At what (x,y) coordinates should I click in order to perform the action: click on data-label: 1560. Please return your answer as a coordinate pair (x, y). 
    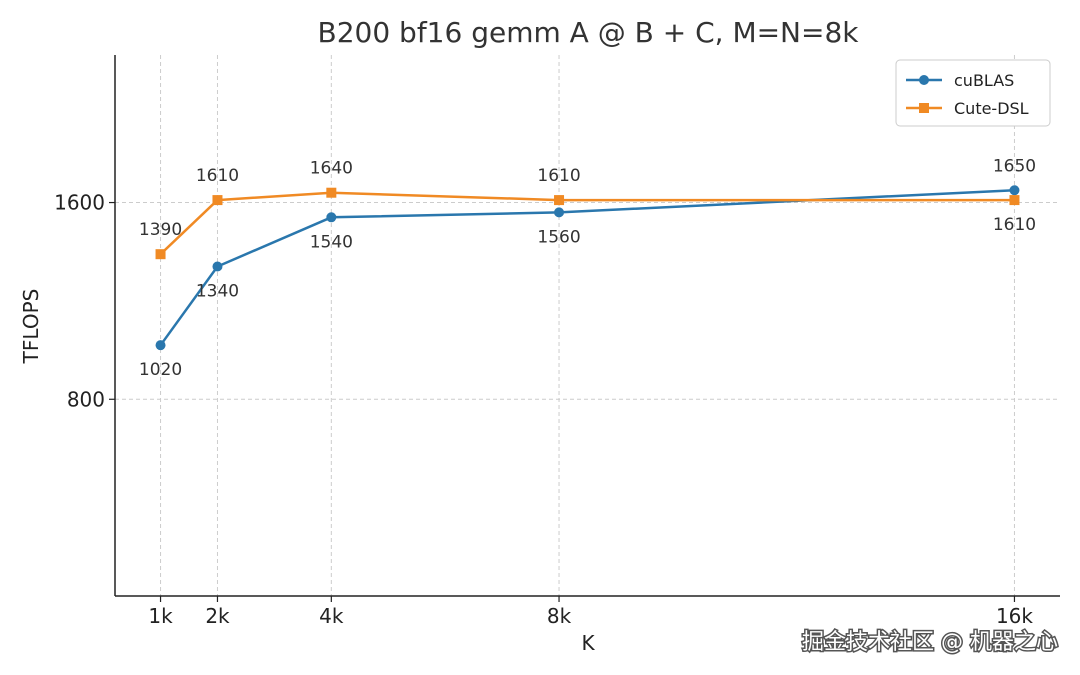
    Looking at the image, I should click on (558, 237).